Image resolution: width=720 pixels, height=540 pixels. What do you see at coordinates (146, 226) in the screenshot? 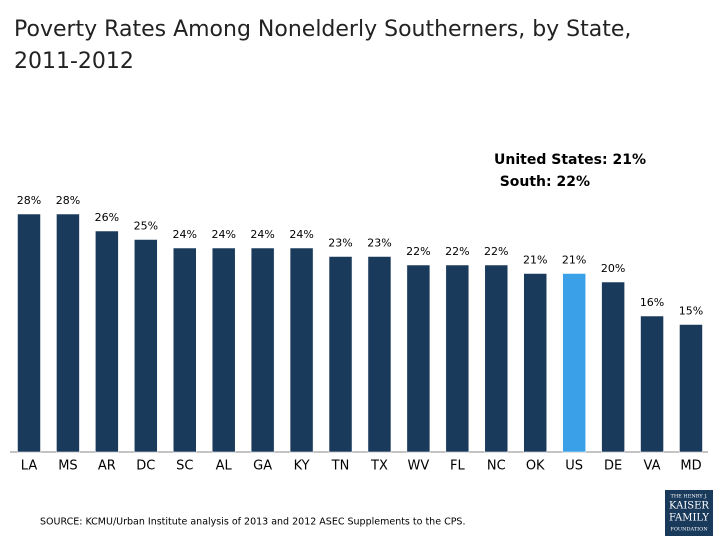
I see `value-label: 25%` at bounding box center [146, 226].